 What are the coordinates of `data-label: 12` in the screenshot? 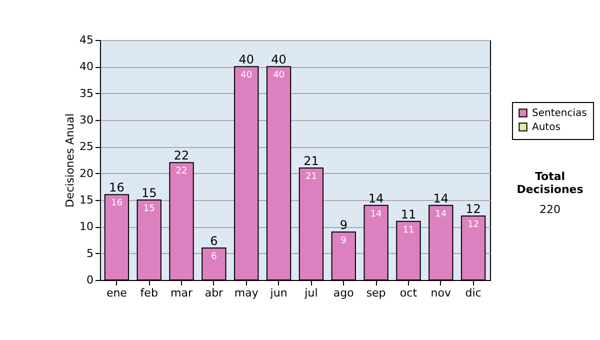 It's located at (474, 225).